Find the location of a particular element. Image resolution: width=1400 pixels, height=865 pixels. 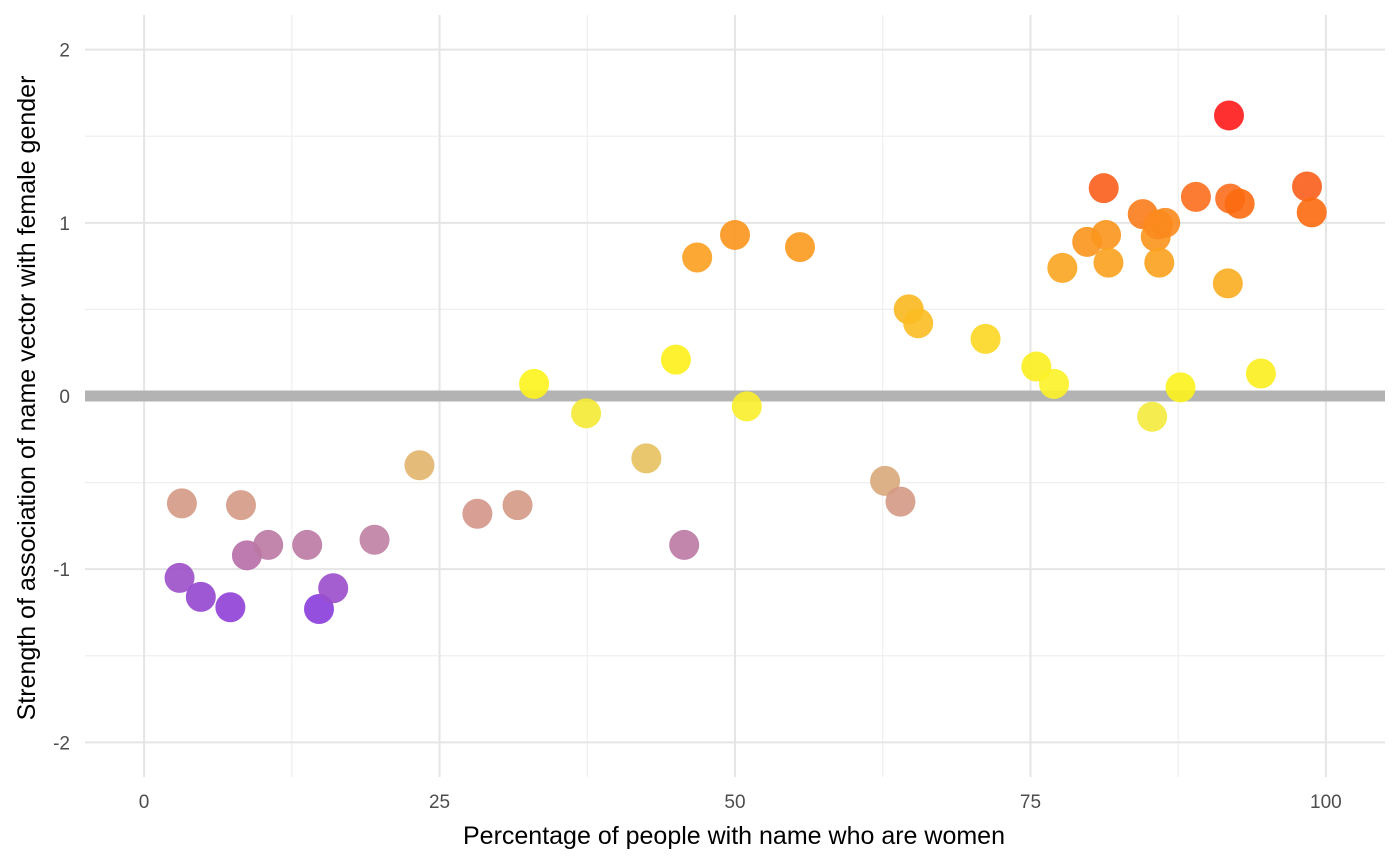

x-tick-label: 25 is located at coordinates (439, 802).